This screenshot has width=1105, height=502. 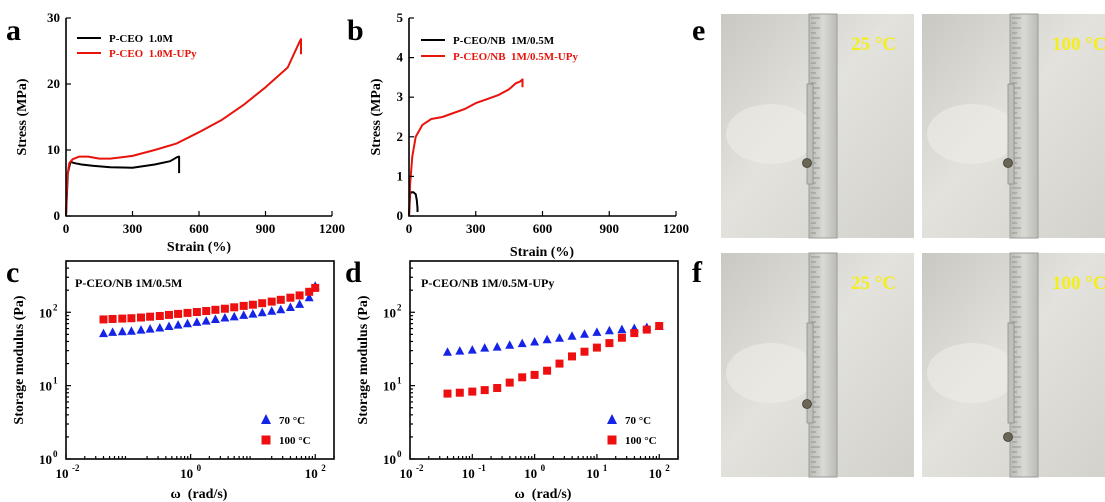 I want to click on x-tick-label-b: 900, so click(x=610, y=228).